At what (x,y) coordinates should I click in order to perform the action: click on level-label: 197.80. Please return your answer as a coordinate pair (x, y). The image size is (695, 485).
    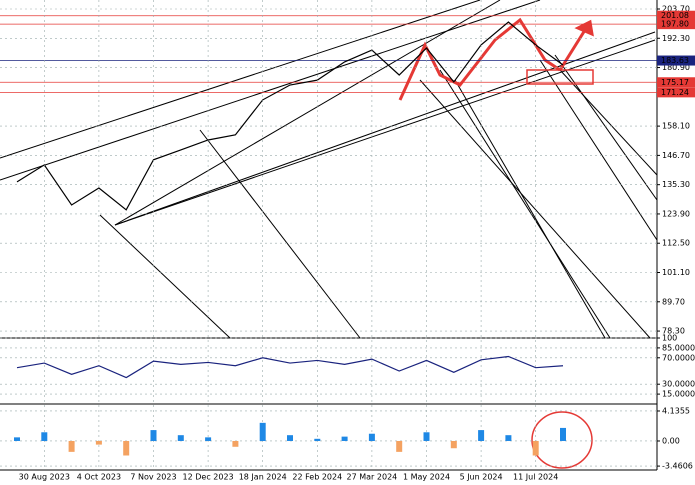
    Looking at the image, I should click on (675, 24).